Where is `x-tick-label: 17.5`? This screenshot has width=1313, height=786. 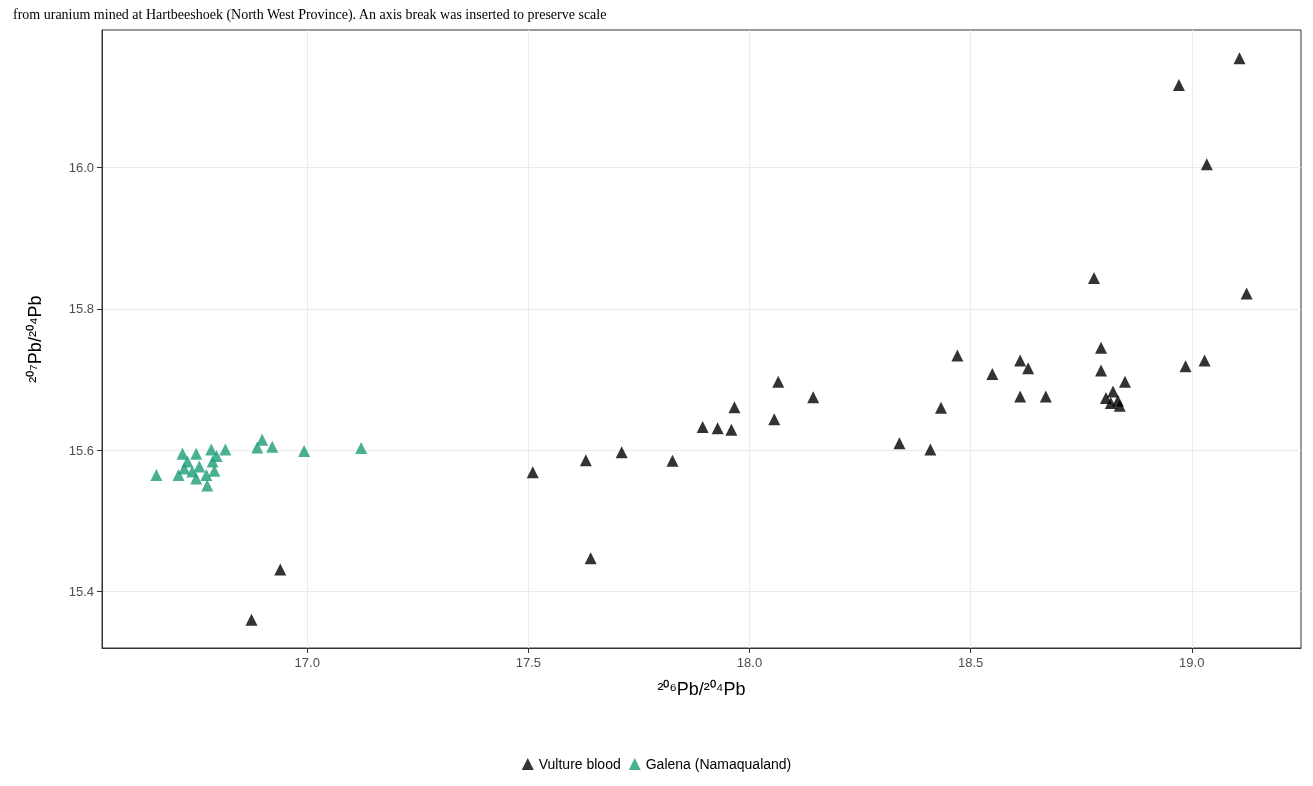
x-tick-label: 17.5 is located at coordinates (528, 662).